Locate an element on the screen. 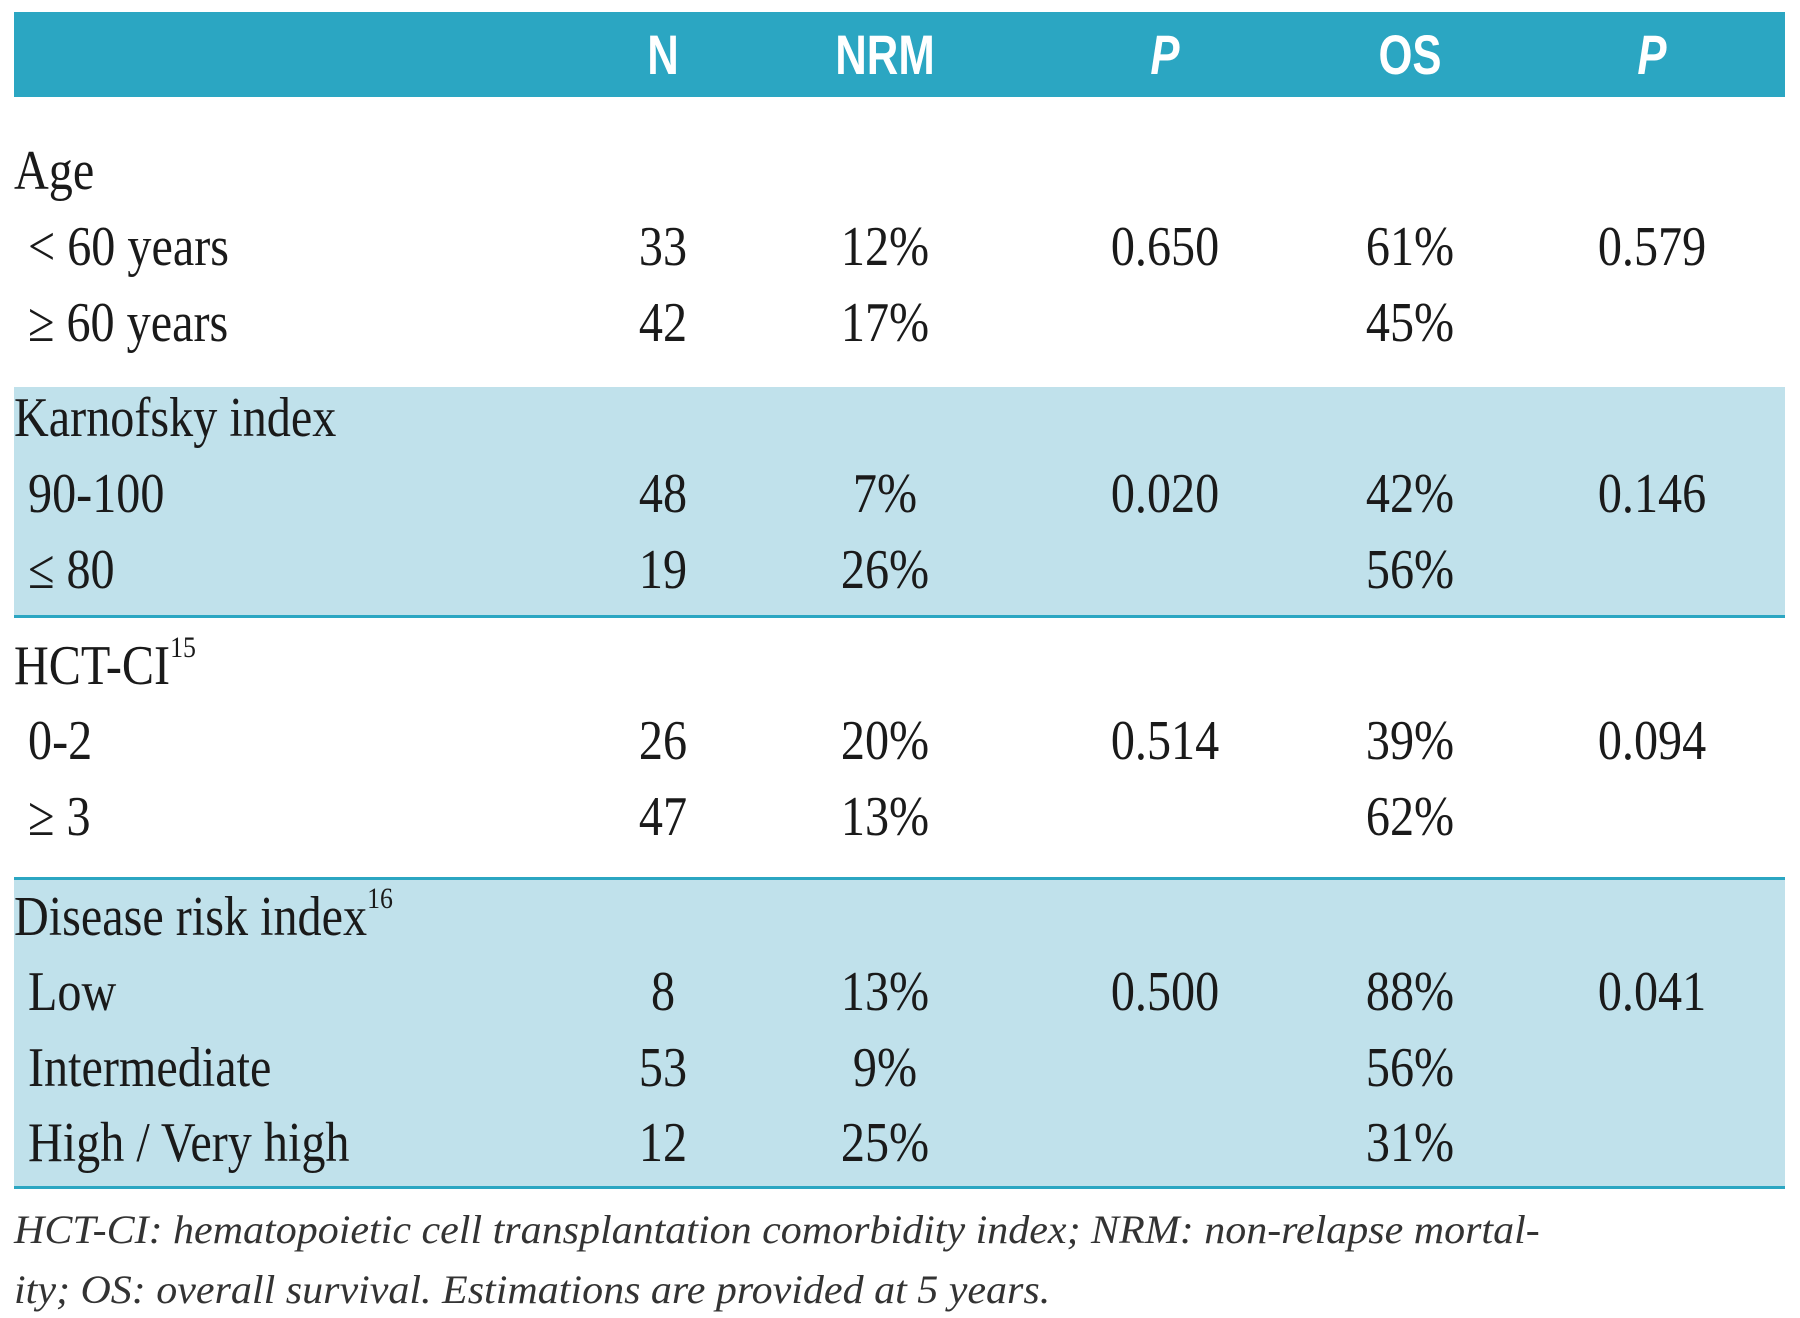 This screenshot has width=1800, height=1318. cell-nrm: 9% is located at coordinates (885, 1068).